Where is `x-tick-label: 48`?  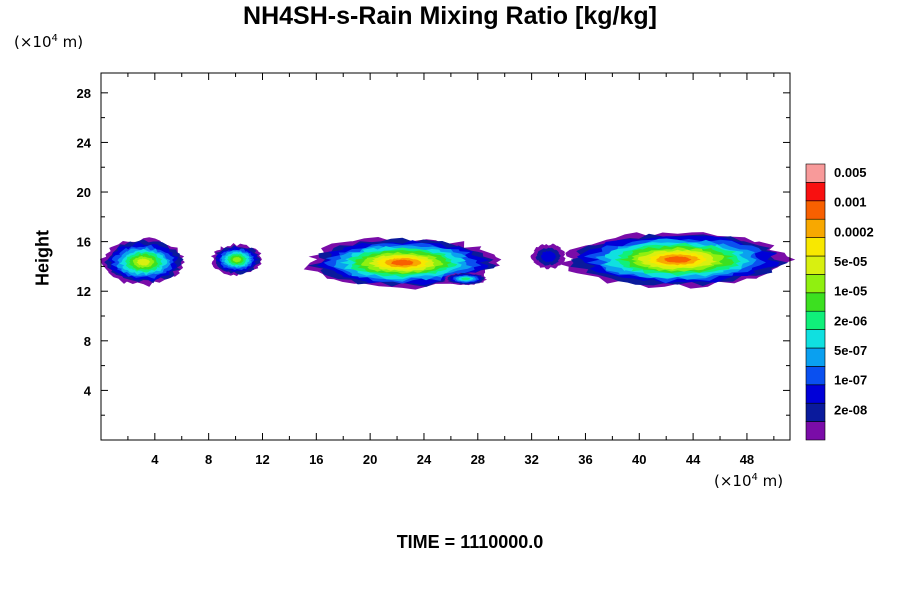
x-tick-label: 48 is located at coordinates (747, 459).